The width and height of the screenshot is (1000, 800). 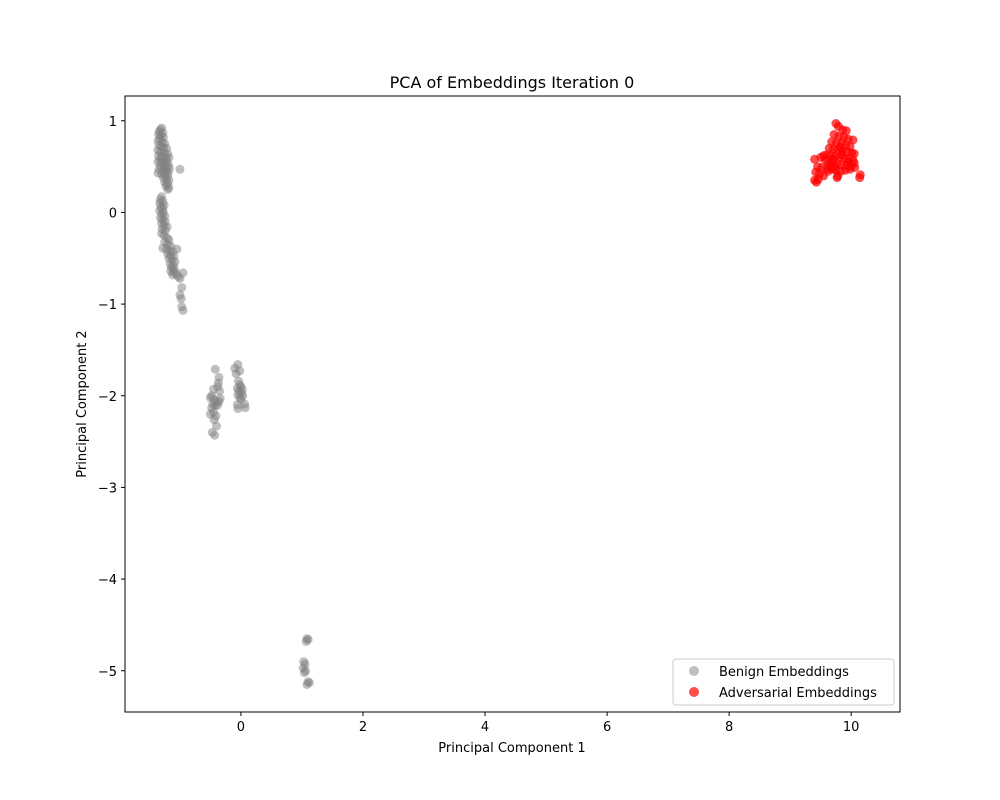 What do you see at coordinates (512, 82) in the screenshot?
I see `chart-title: PCA of Embeddings Iteration 0` at bounding box center [512, 82].